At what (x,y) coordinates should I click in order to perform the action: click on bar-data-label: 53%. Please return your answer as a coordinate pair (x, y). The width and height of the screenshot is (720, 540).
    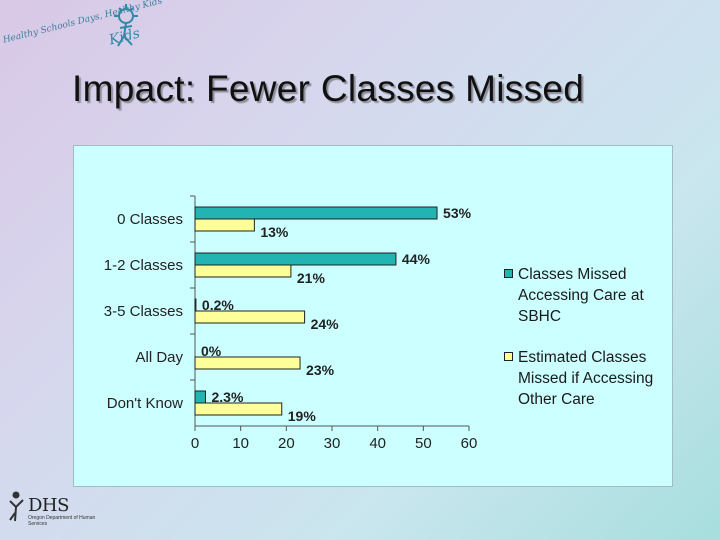
    Looking at the image, I should click on (457, 213).